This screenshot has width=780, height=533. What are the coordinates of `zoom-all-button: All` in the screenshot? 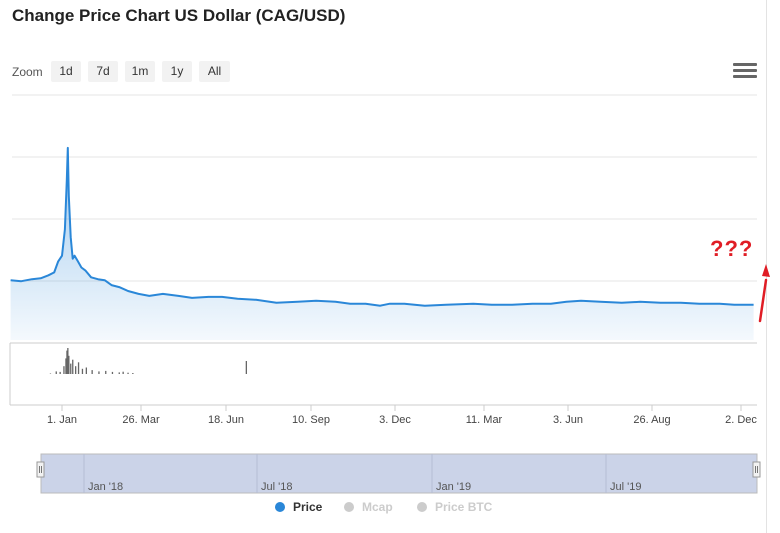 It's located at (214, 71).